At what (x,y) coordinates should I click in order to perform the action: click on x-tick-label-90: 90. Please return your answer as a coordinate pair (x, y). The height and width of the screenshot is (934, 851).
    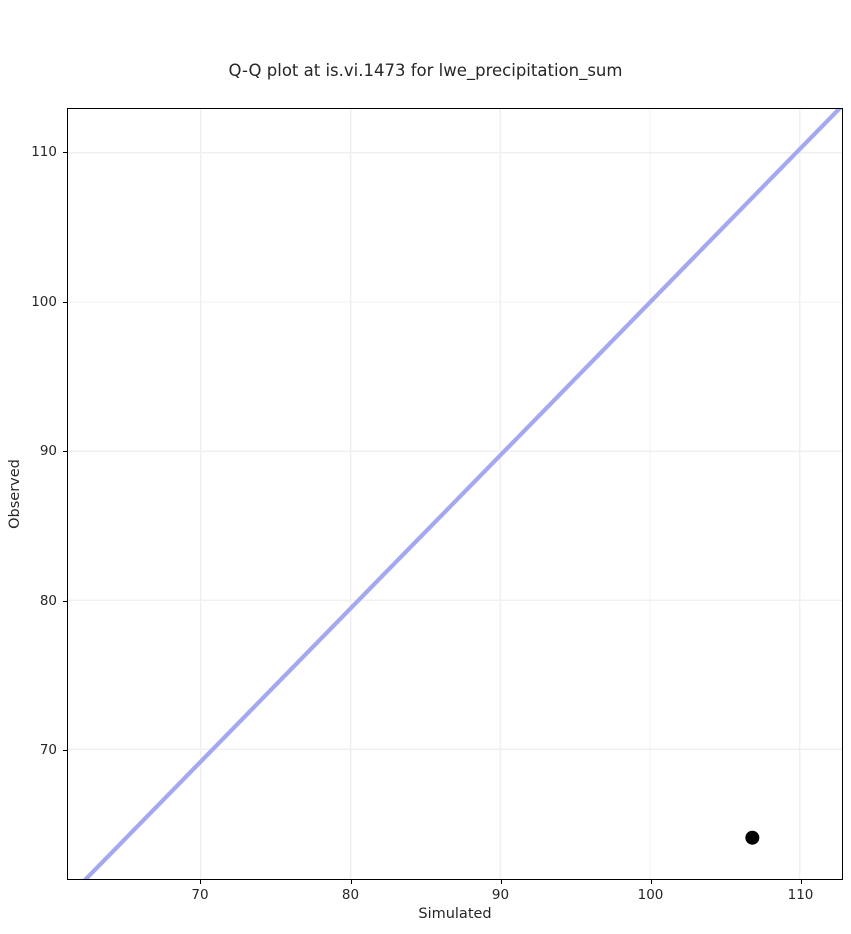
    Looking at the image, I should click on (500, 895).